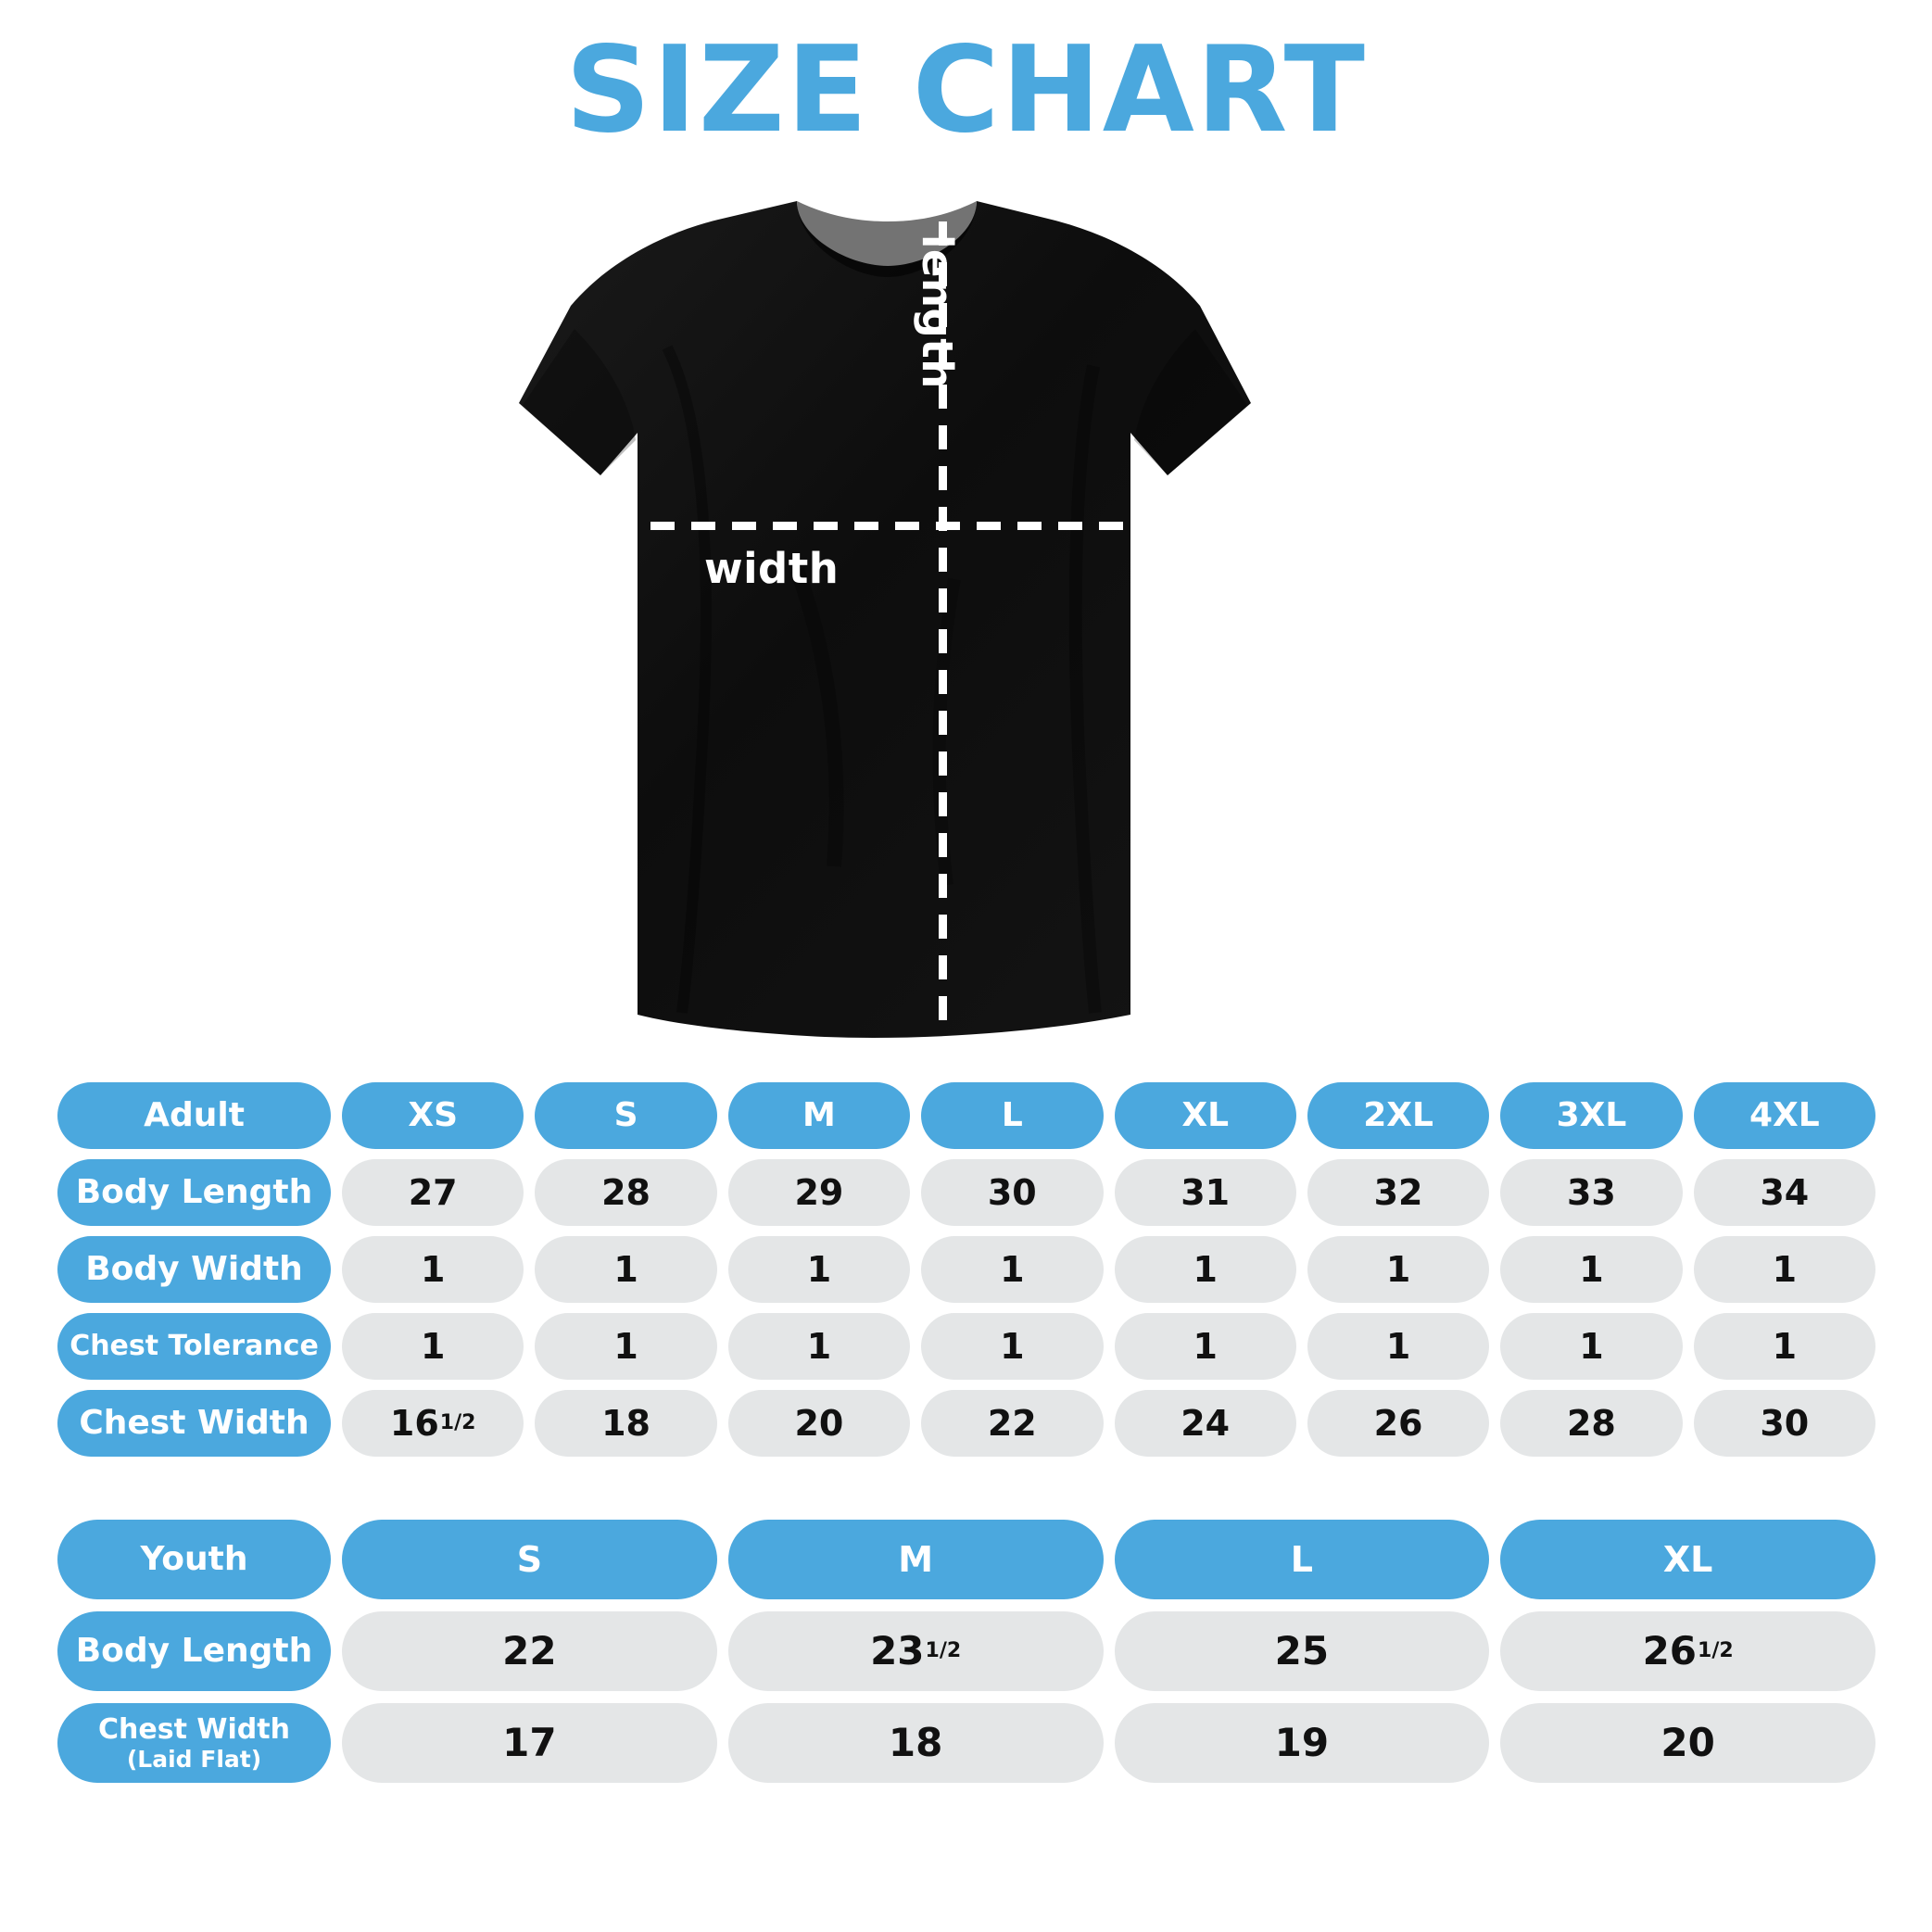  What do you see at coordinates (194, 1269) in the screenshot?
I see `row-label-body-width: Body Width` at bounding box center [194, 1269].